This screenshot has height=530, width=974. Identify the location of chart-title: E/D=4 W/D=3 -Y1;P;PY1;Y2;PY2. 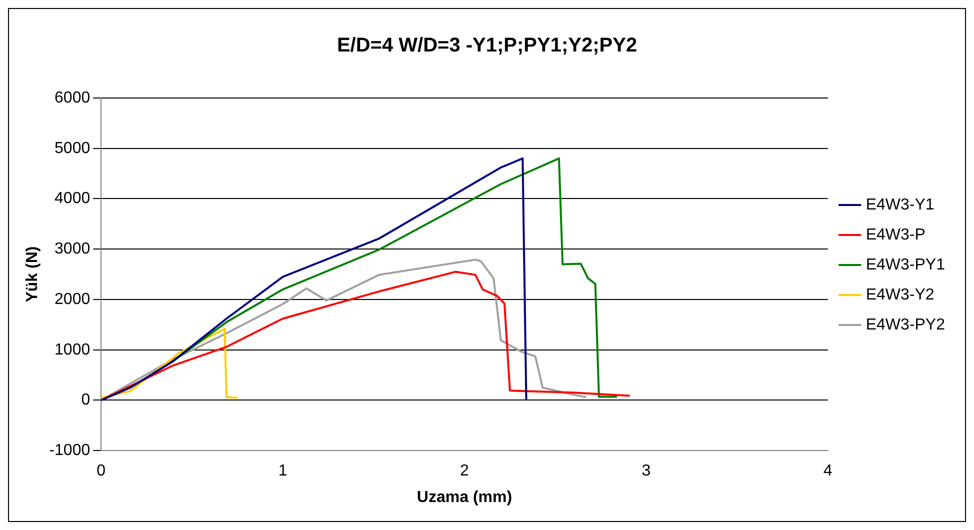
(487, 45).